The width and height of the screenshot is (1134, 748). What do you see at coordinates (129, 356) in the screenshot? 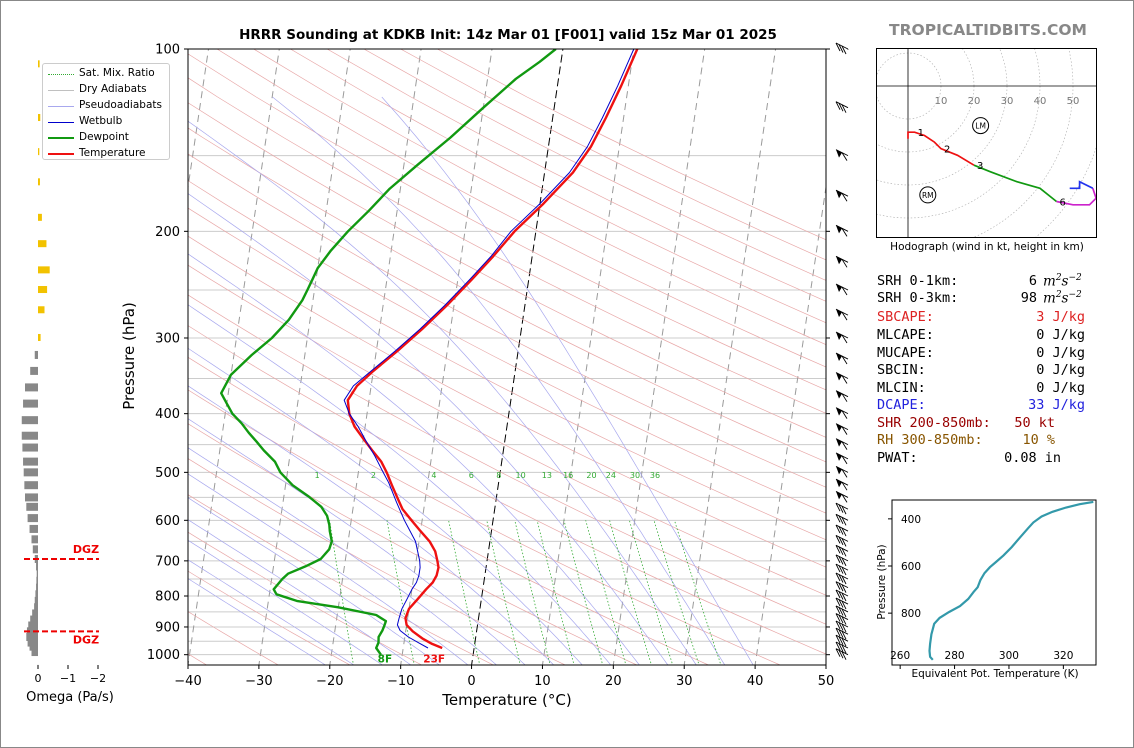
I see `y-axis-label: Pressure (hPa)` at bounding box center [129, 356].